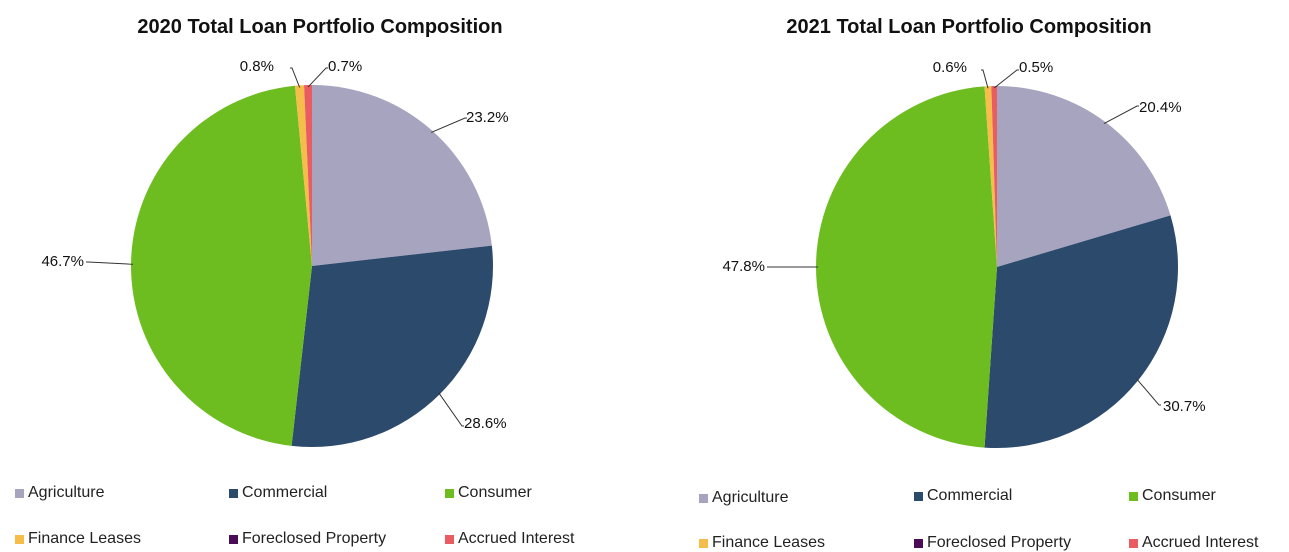  What do you see at coordinates (257, 66) in the screenshot?
I see `data-label: 0.8%` at bounding box center [257, 66].